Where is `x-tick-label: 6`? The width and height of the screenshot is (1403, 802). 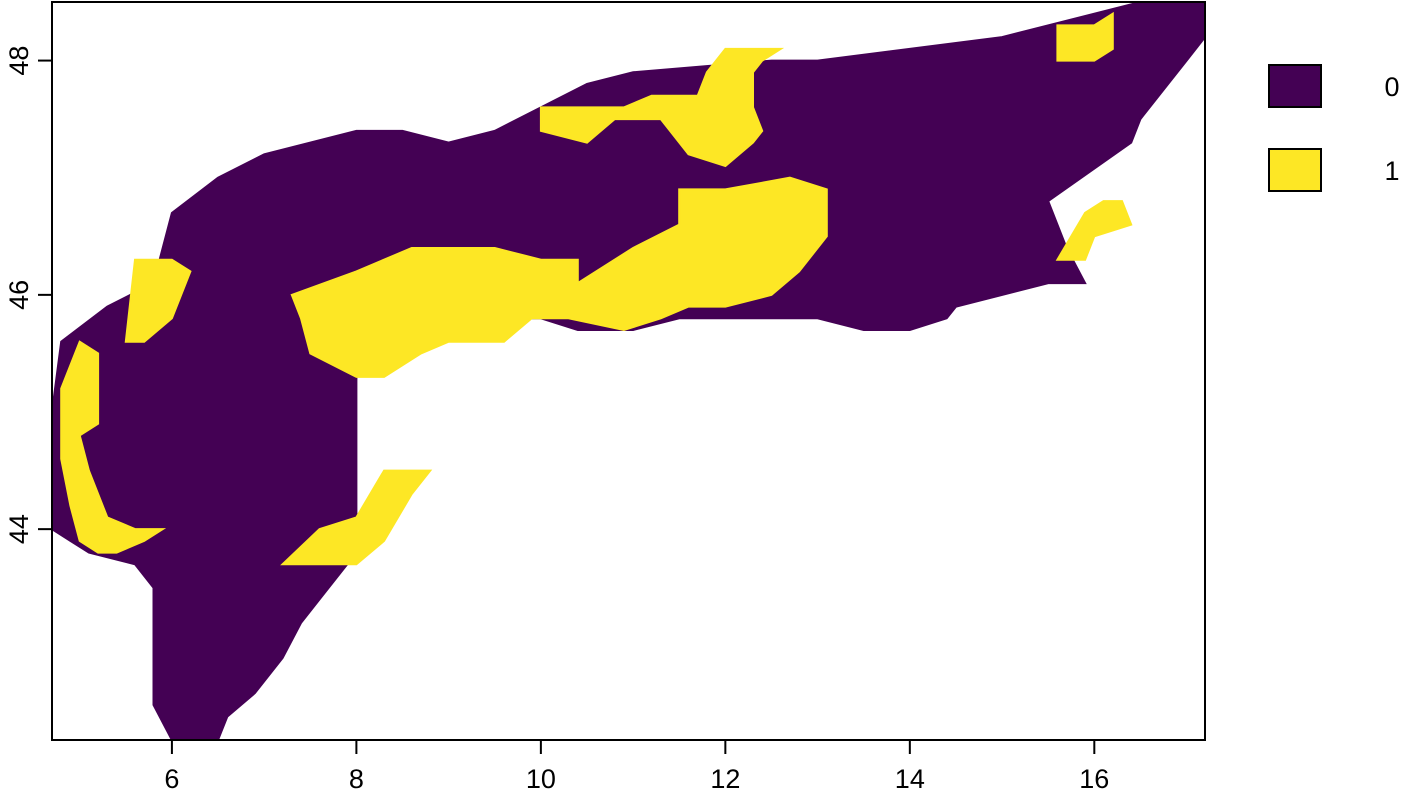 x-tick-label: 6 is located at coordinates (171, 779).